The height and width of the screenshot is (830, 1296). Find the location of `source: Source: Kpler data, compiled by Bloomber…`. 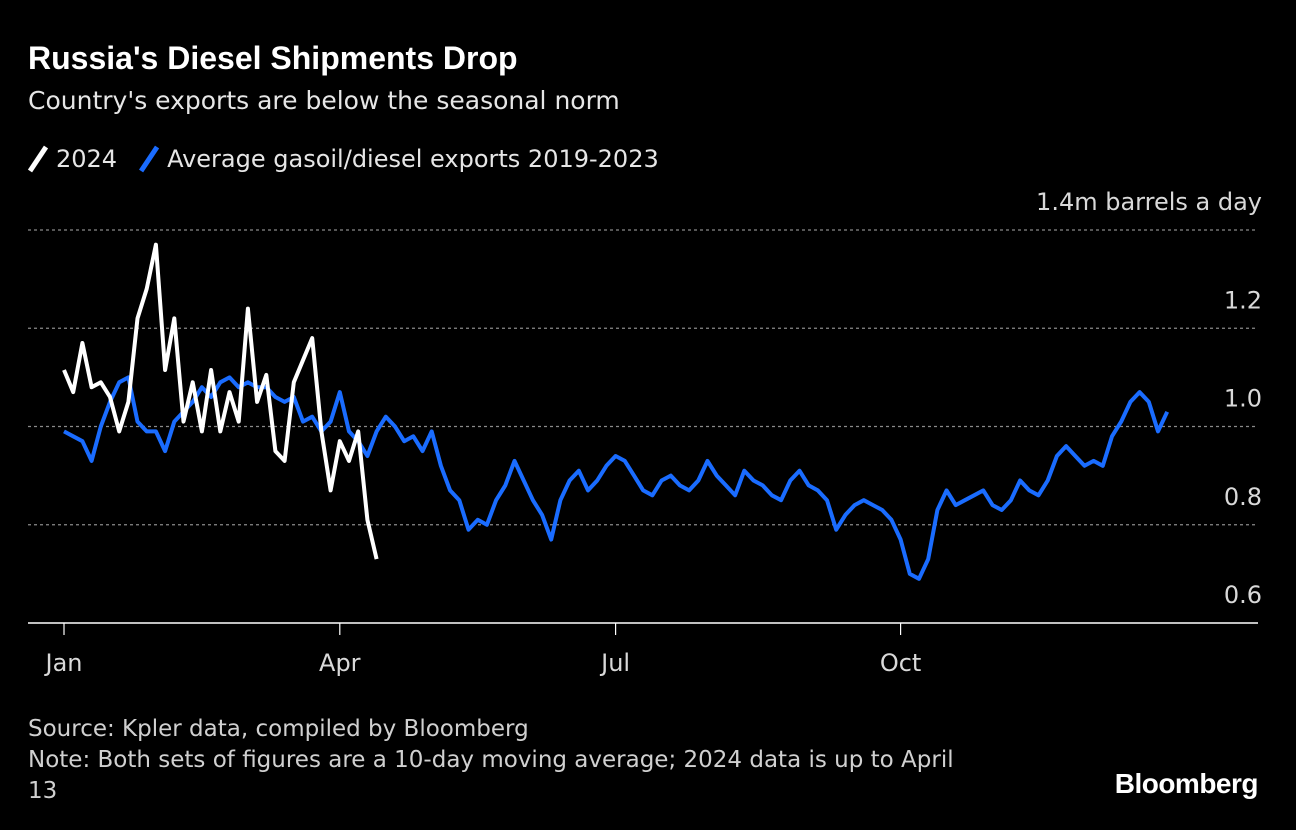

source: Source: Kpler data, compiled by Bloomber… is located at coordinates (278, 729).